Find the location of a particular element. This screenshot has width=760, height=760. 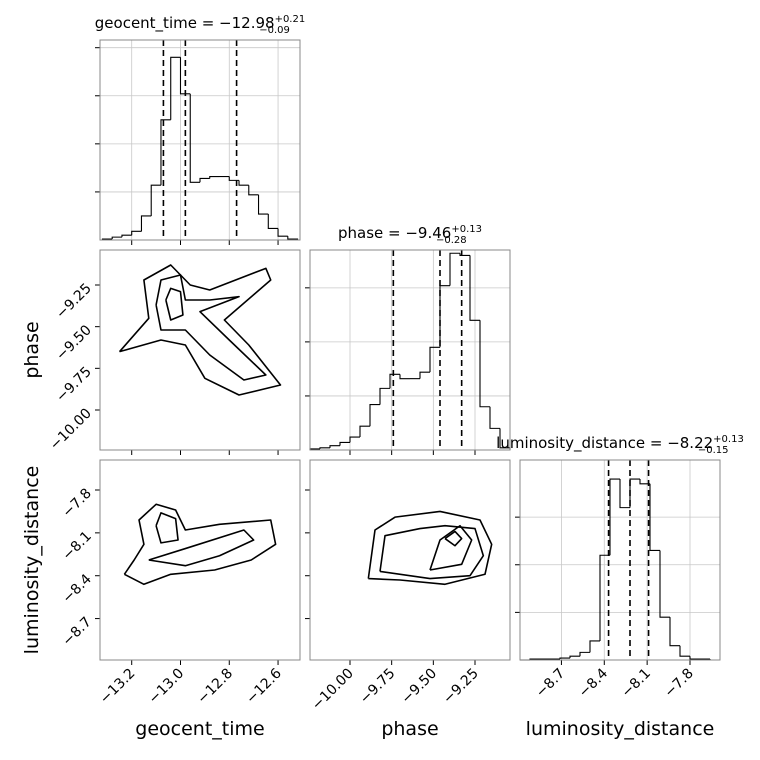

x-tick-label: −13.0 is located at coordinates (167, 687).